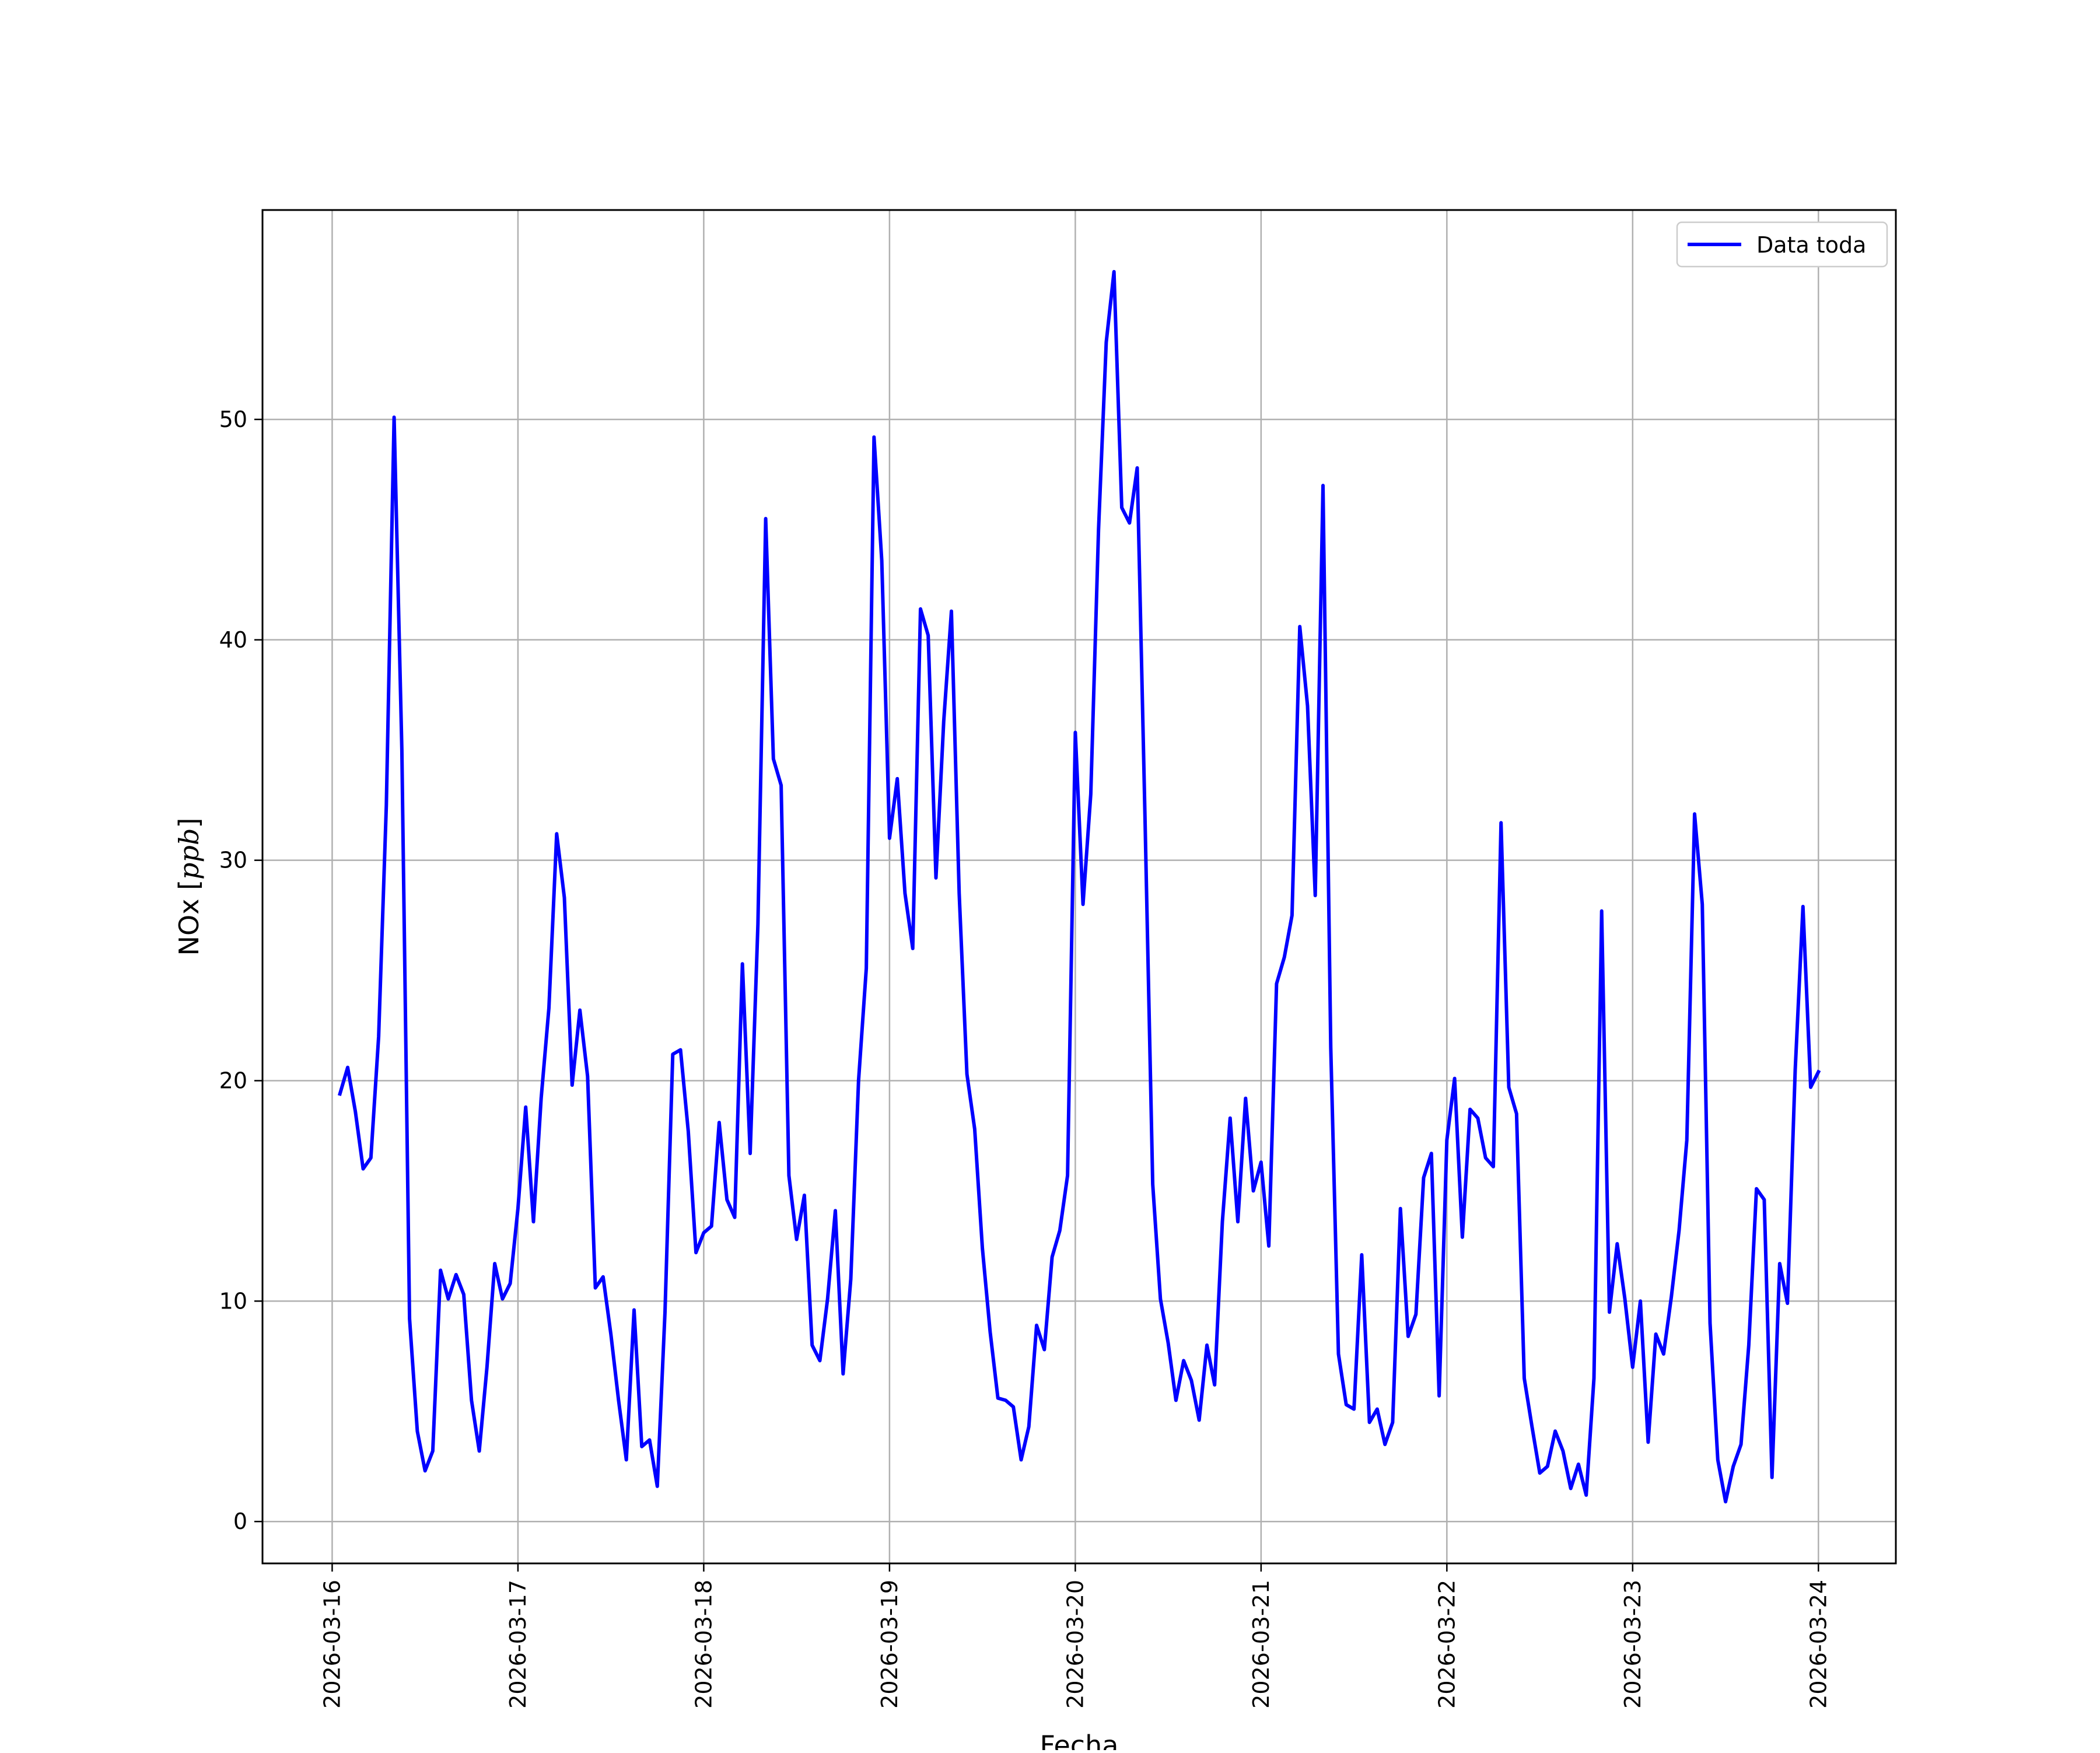 The image size is (2100, 1753). What do you see at coordinates (233, 860) in the screenshot?
I see `y-tick-label: 30` at bounding box center [233, 860].